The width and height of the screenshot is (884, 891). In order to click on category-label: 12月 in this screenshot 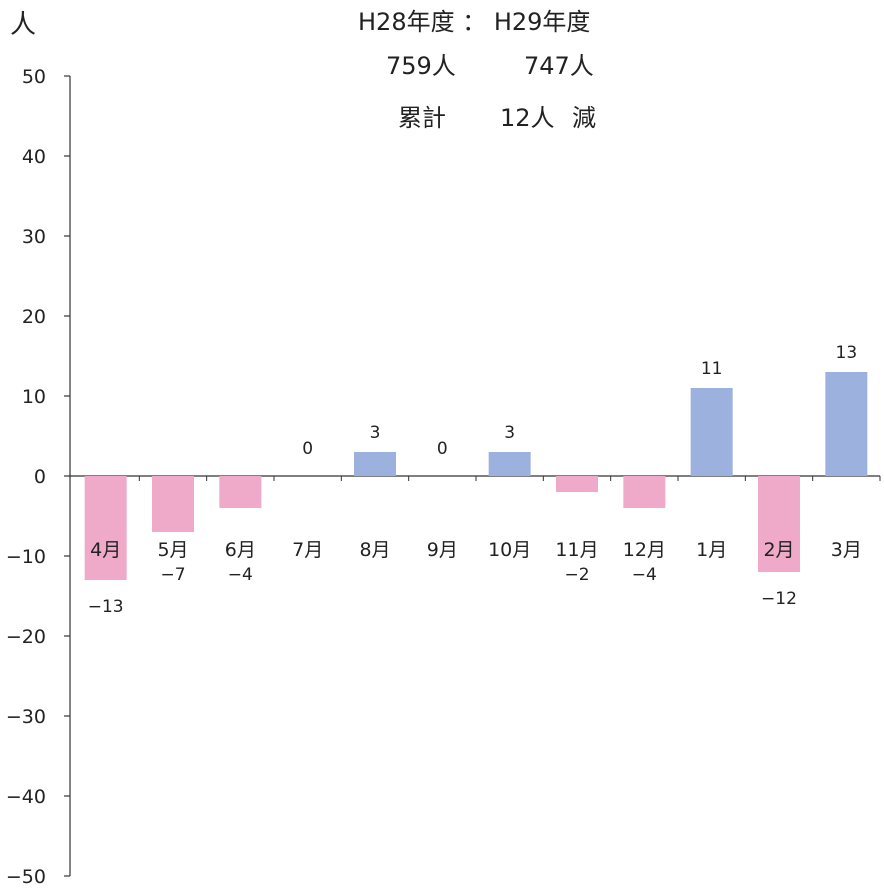, I will do `click(644, 550)`.